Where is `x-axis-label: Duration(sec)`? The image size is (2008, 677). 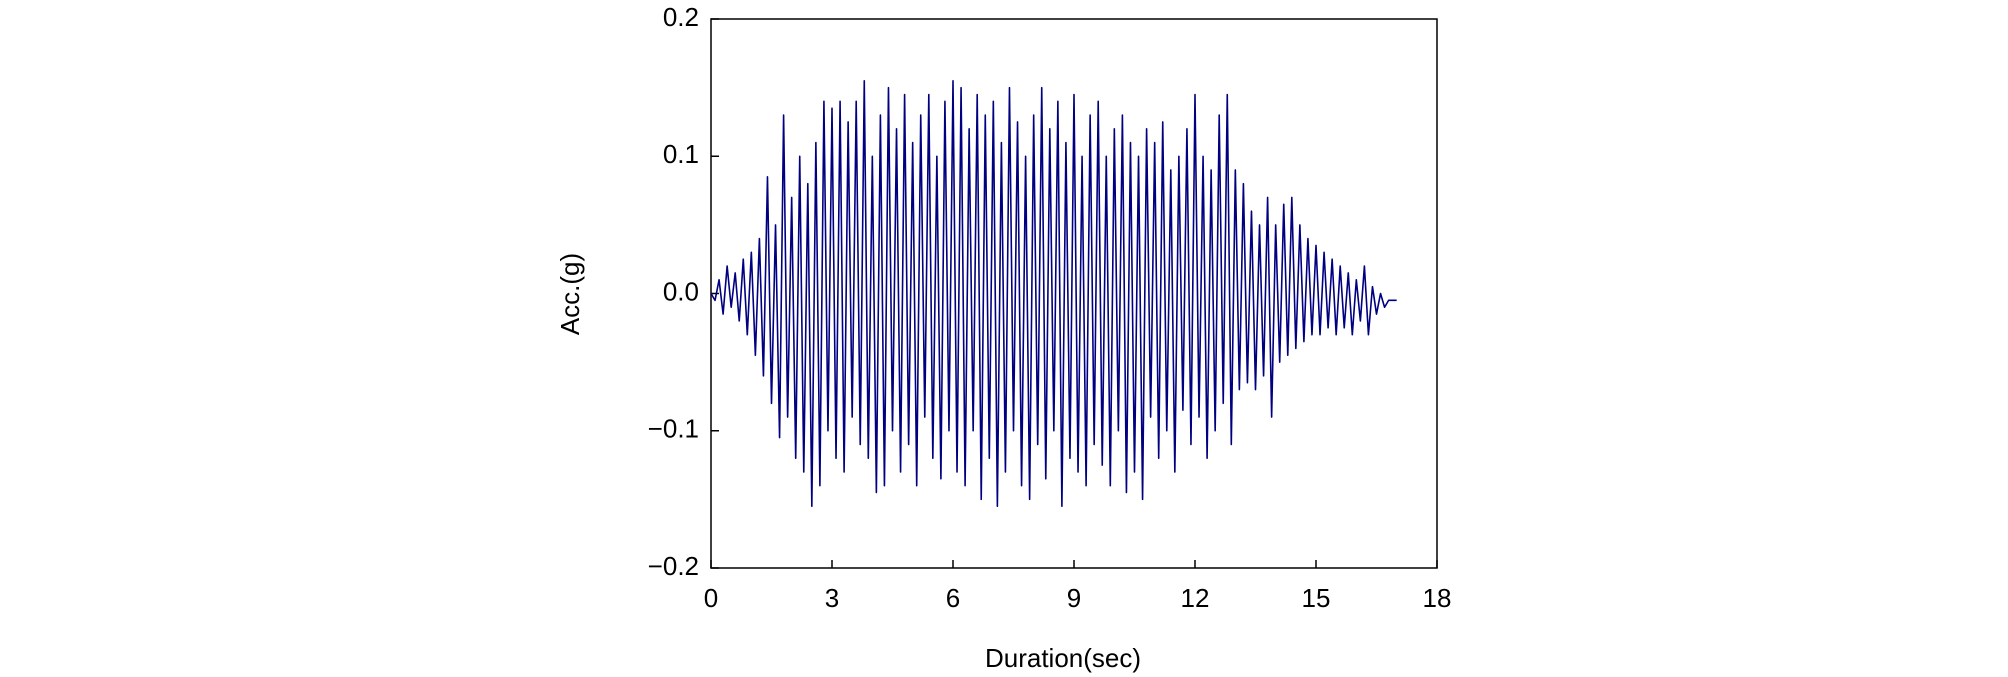 x-axis-label: Duration(sec) is located at coordinates (1063, 658).